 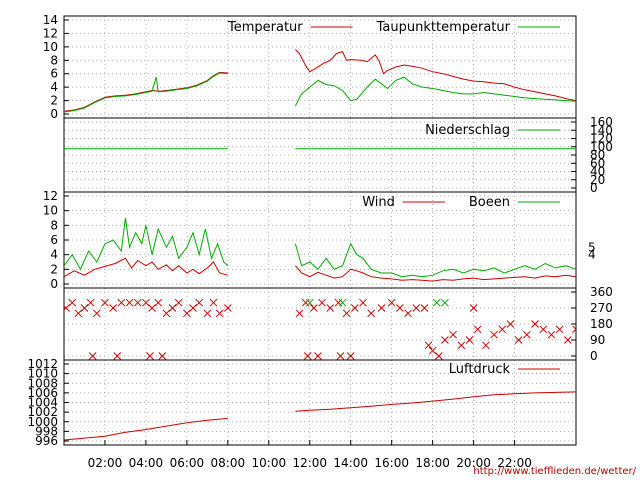 I want to click on y-tick-label: 120, so click(x=601, y=139).